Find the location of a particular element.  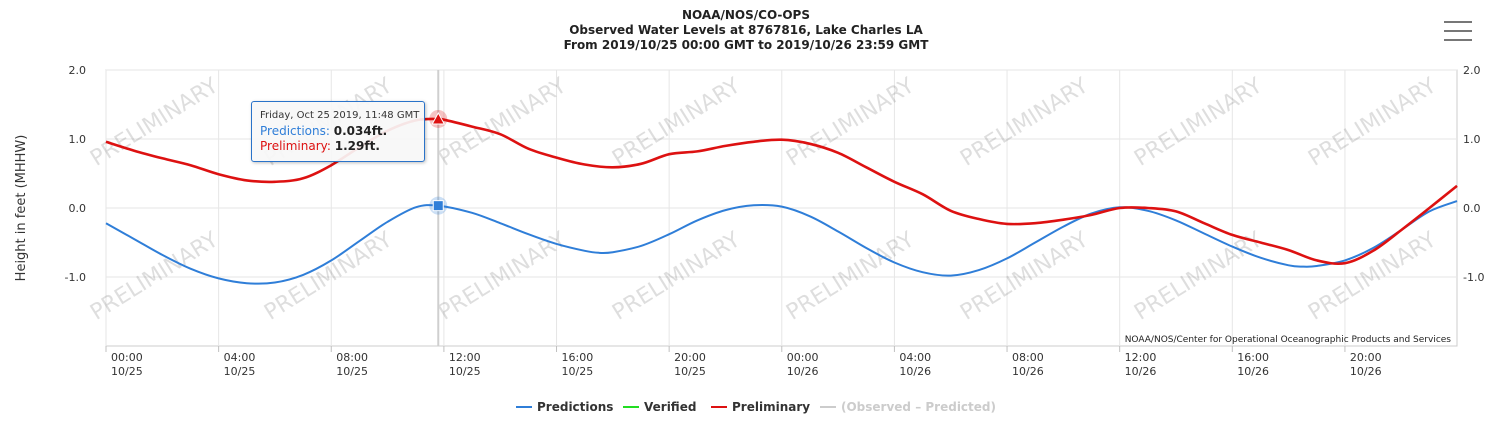

tooltip-date: Friday, Oct 25 2019, 11:48 GMT is located at coordinates (340, 115).